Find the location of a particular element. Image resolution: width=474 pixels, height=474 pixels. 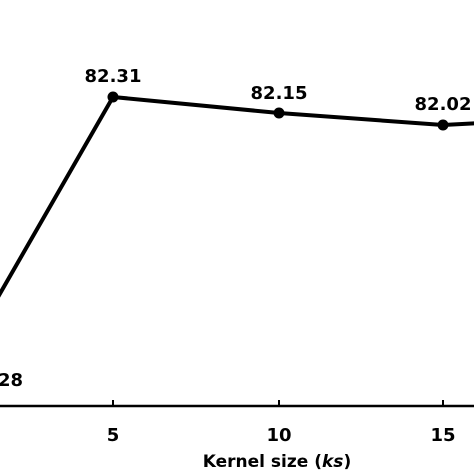

x-tick-label-5: 5 is located at coordinates (113, 435).